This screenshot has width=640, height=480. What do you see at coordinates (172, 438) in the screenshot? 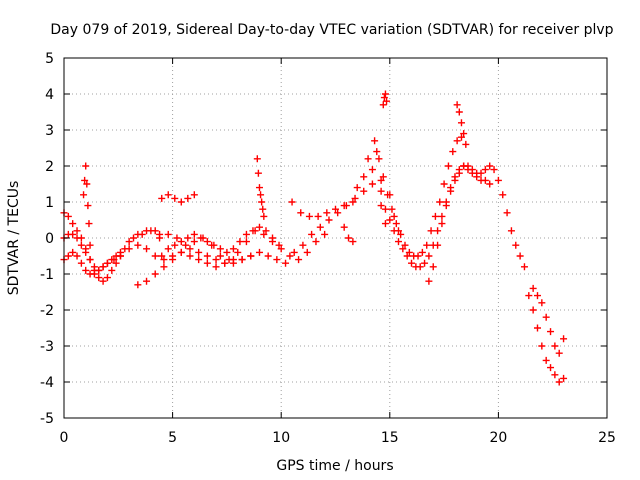
I see `x-tick-label-1: 5` at bounding box center [172, 438].